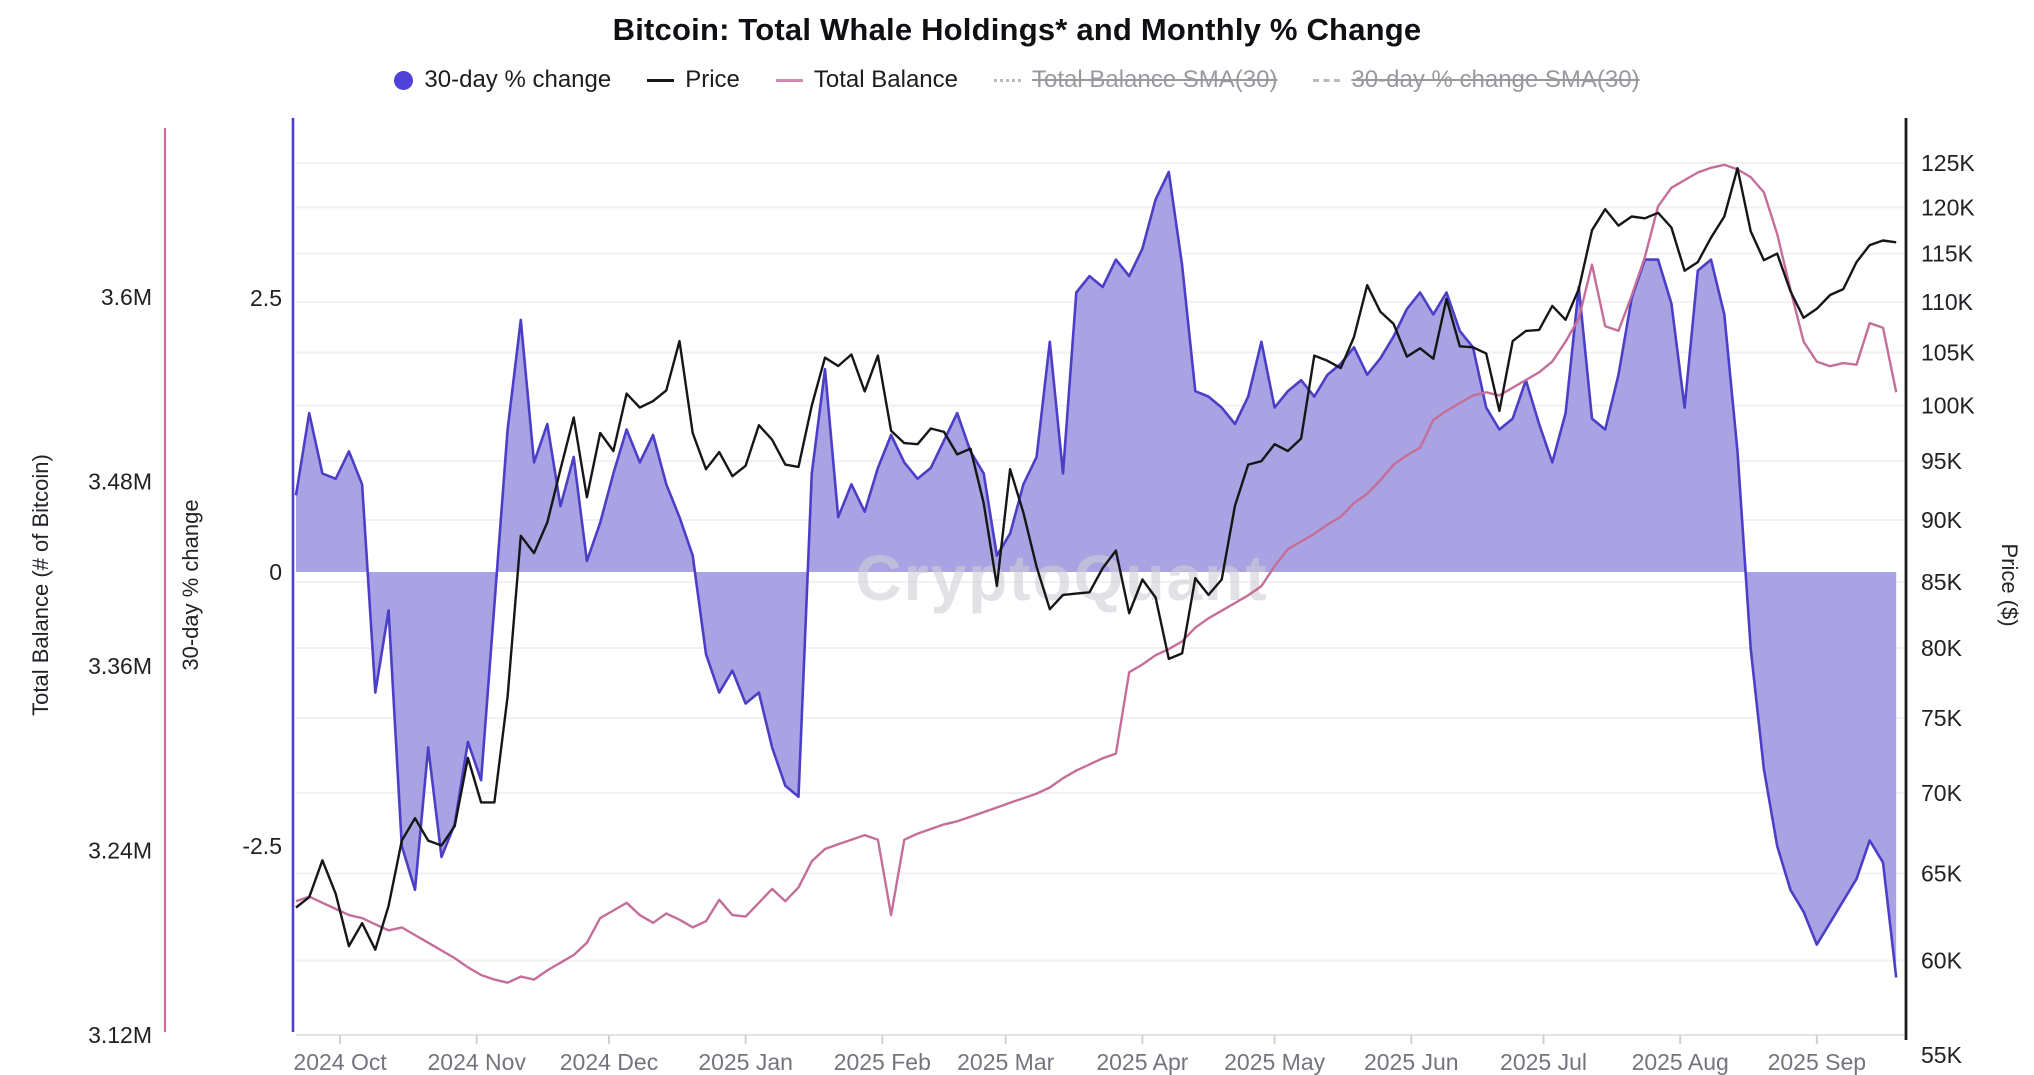 This screenshot has height=1075, width=2034. Describe the element at coordinates (1275, 1062) in the screenshot. I see `x-tick-label: 2025 May` at that location.